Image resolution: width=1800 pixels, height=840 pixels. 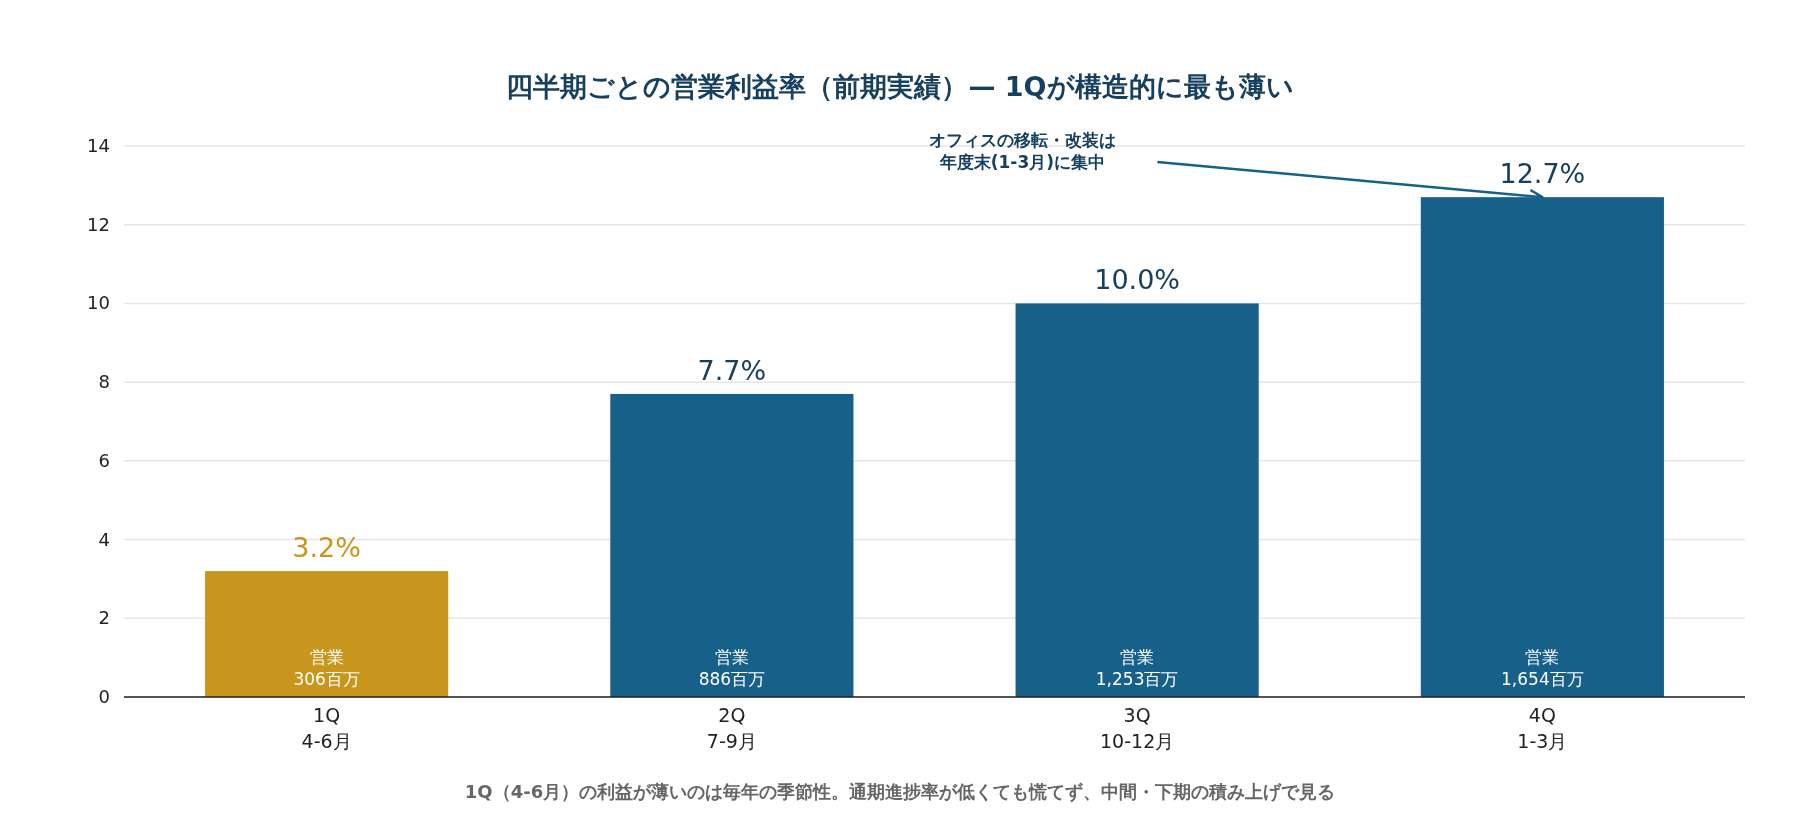 I want to click on chart-title: 四半期ごとの営業利益率（前期実績）— 1Qが構造的に最も薄い, so click(x=900, y=86).